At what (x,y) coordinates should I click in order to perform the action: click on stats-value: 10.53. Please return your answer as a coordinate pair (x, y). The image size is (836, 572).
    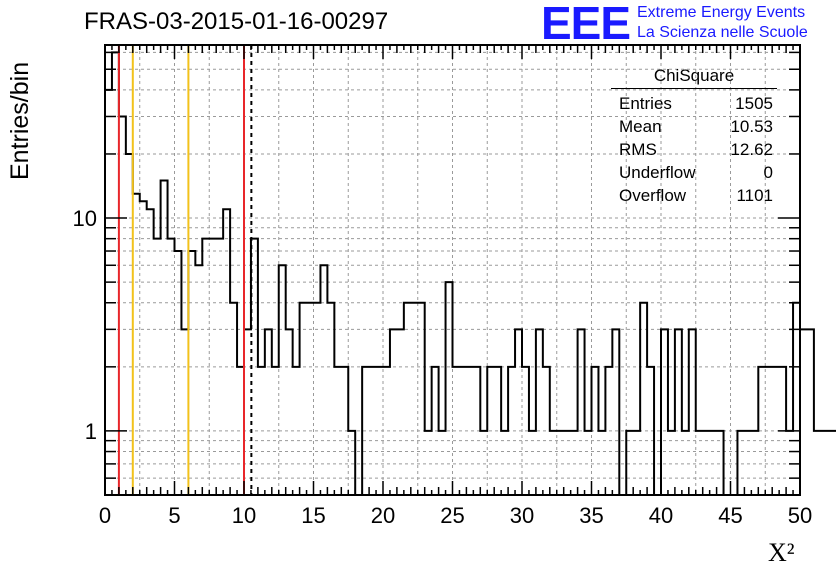
    Looking at the image, I should click on (751, 126).